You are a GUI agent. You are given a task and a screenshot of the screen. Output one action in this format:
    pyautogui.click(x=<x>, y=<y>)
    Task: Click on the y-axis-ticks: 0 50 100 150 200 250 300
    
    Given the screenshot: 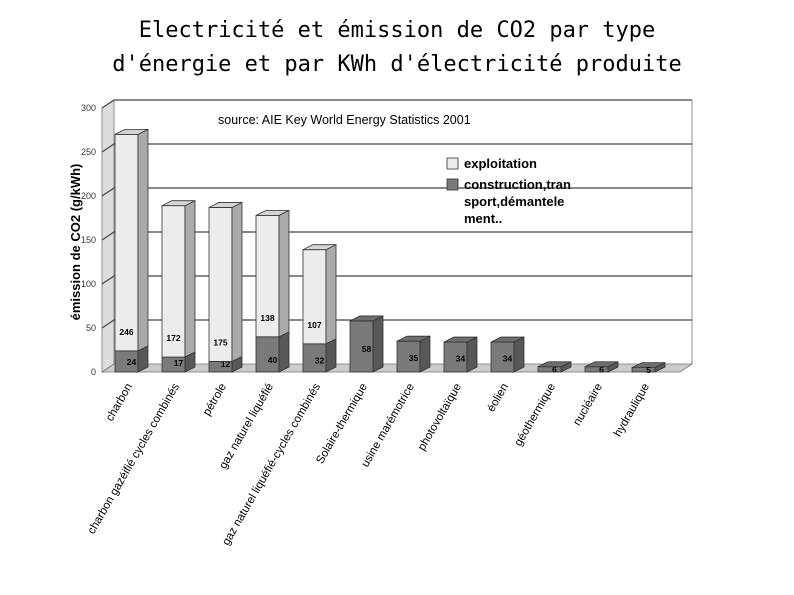 What is the action you would take?
    pyautogui.click(x=88, y=240)
    